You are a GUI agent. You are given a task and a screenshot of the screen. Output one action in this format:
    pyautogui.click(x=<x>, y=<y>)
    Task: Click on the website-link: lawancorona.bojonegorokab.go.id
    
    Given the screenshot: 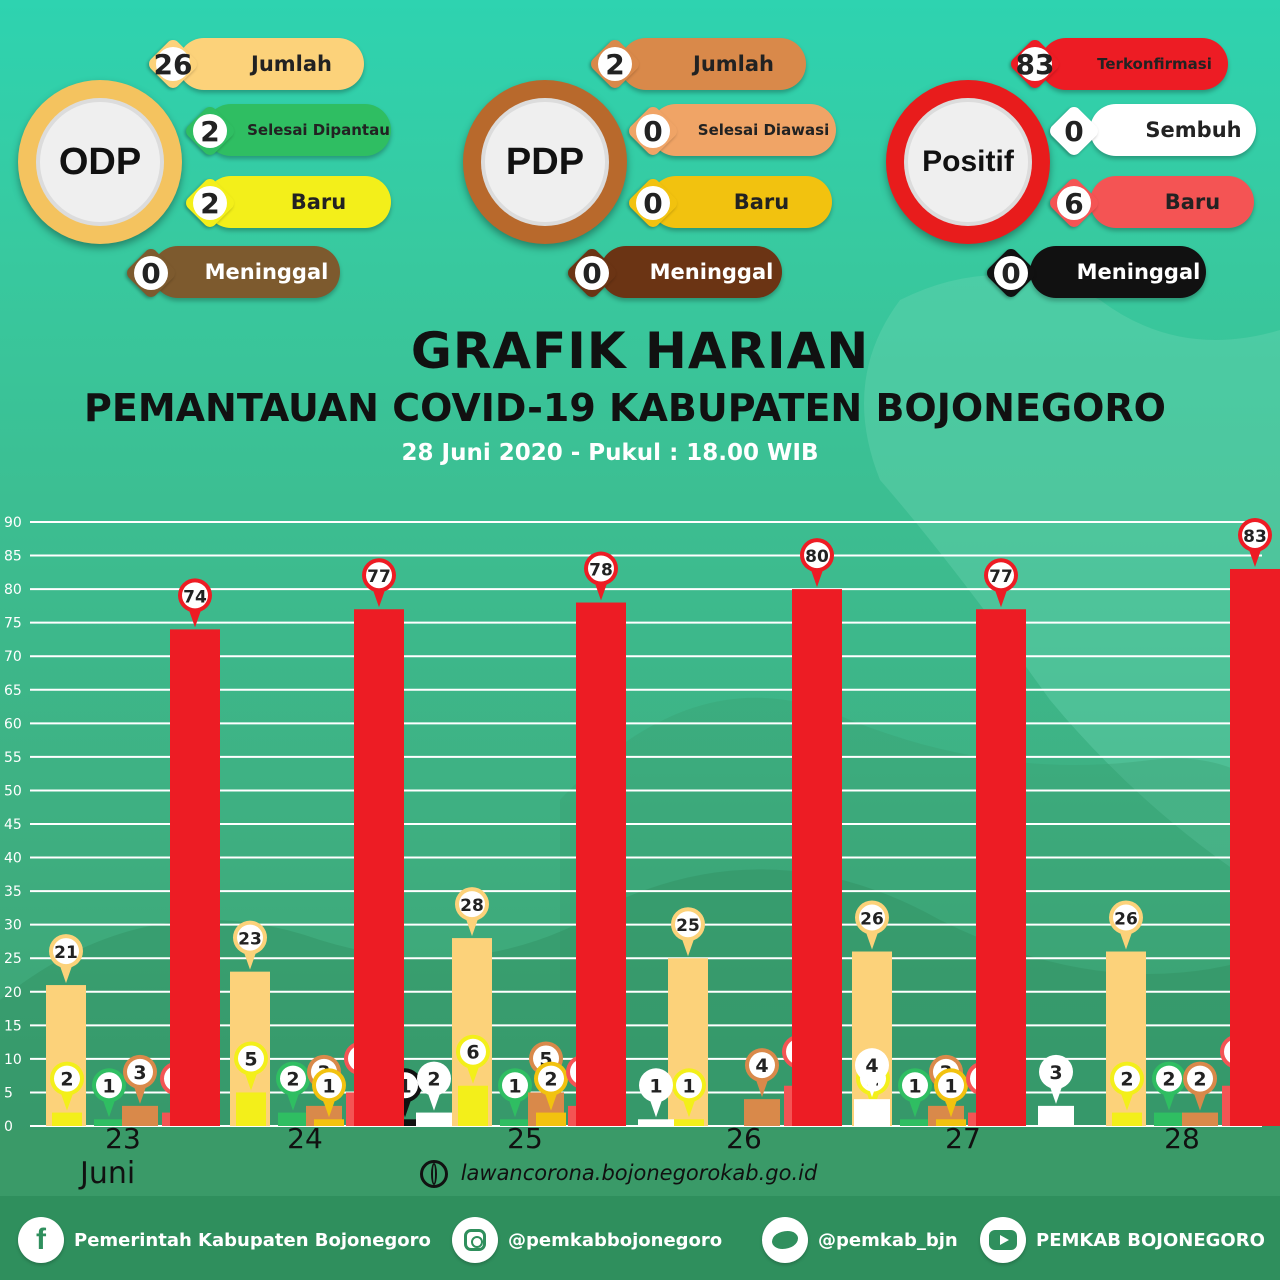 What is the action you would take?
    pyautogui.click(x=618, y=1174)
    